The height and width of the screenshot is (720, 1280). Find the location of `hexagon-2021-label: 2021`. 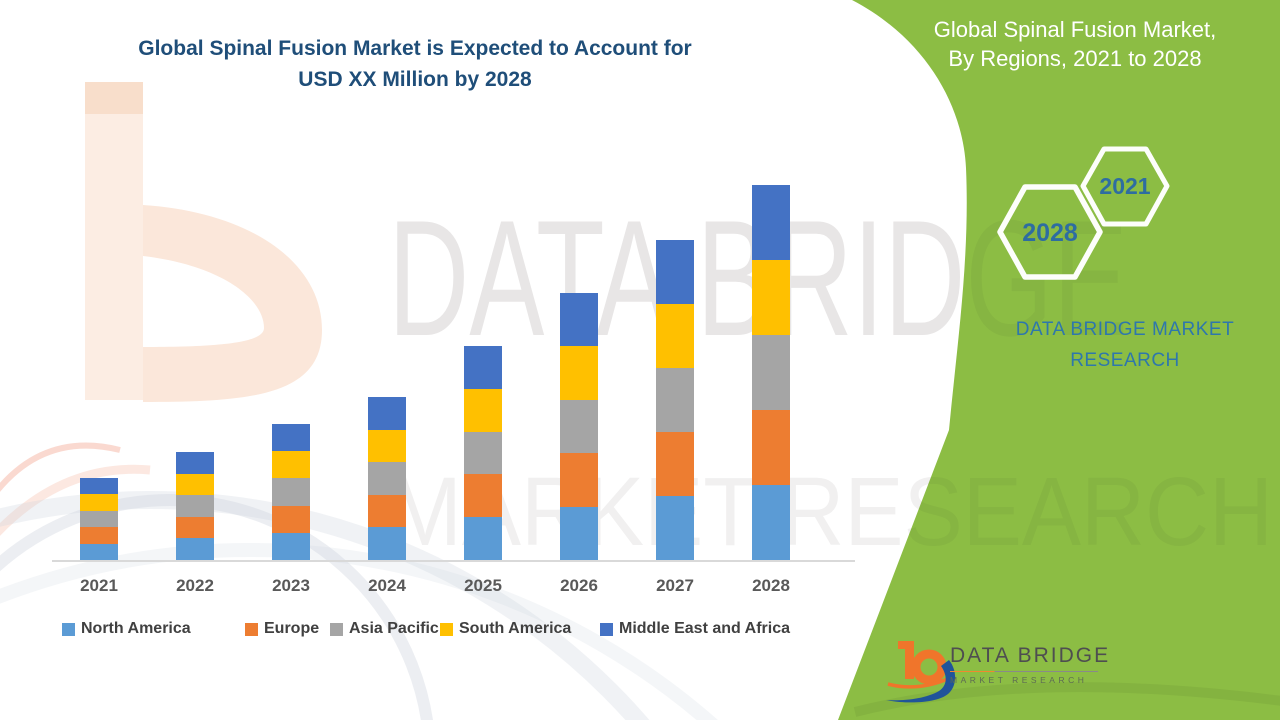

hexagon-2021-label: 2021 is located at coordinates (1124, 186).